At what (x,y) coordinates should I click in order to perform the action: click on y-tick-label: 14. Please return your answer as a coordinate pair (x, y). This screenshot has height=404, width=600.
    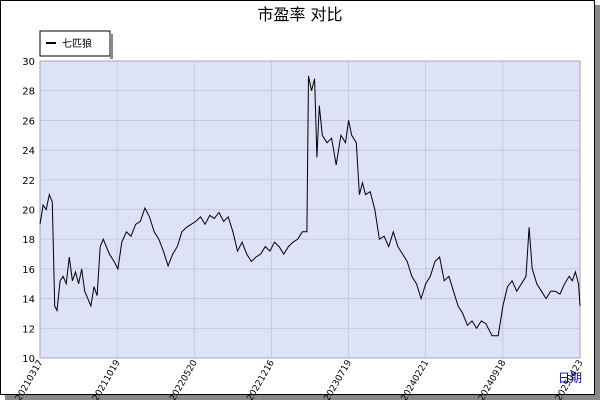
    Looking at the image, I should click on (28, 300).